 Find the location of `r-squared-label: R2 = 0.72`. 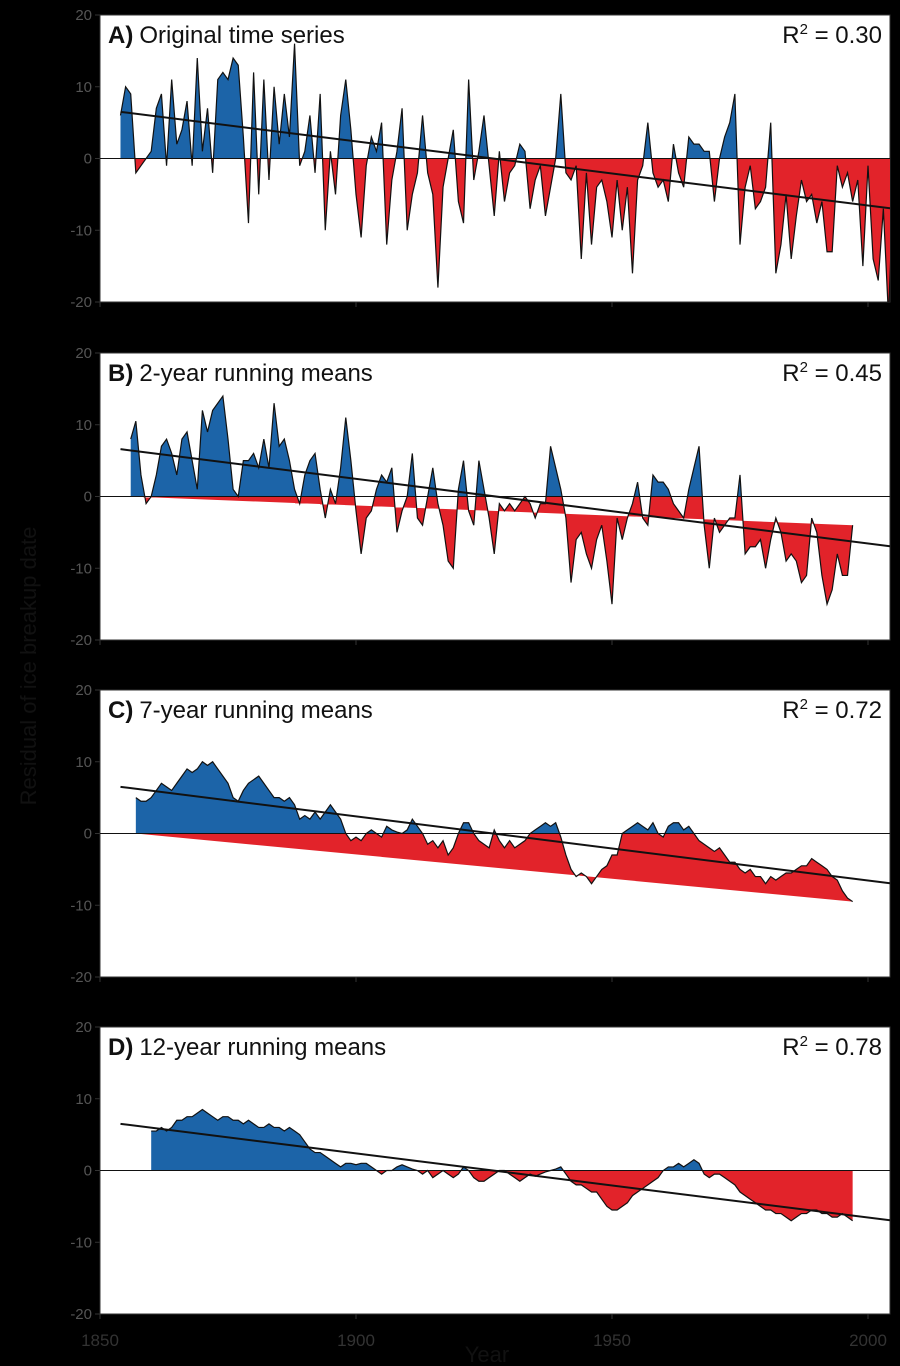

r-squared-label: R2 = 0.72 is located at coordinates (832, 710).